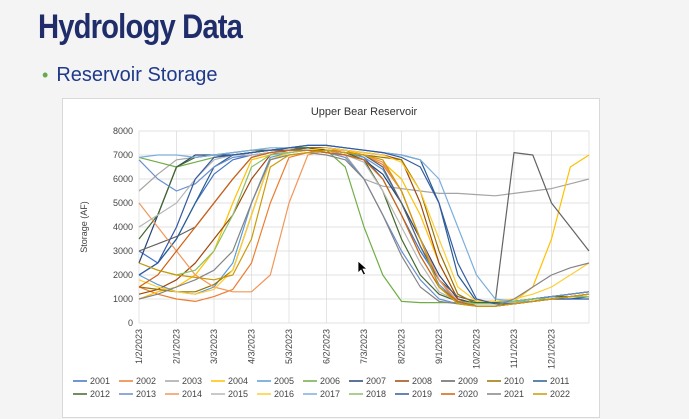 Image resolution: width=689 pixels, height=419 pixels. I want to click on legend-label: 2001, so click(100, 381).